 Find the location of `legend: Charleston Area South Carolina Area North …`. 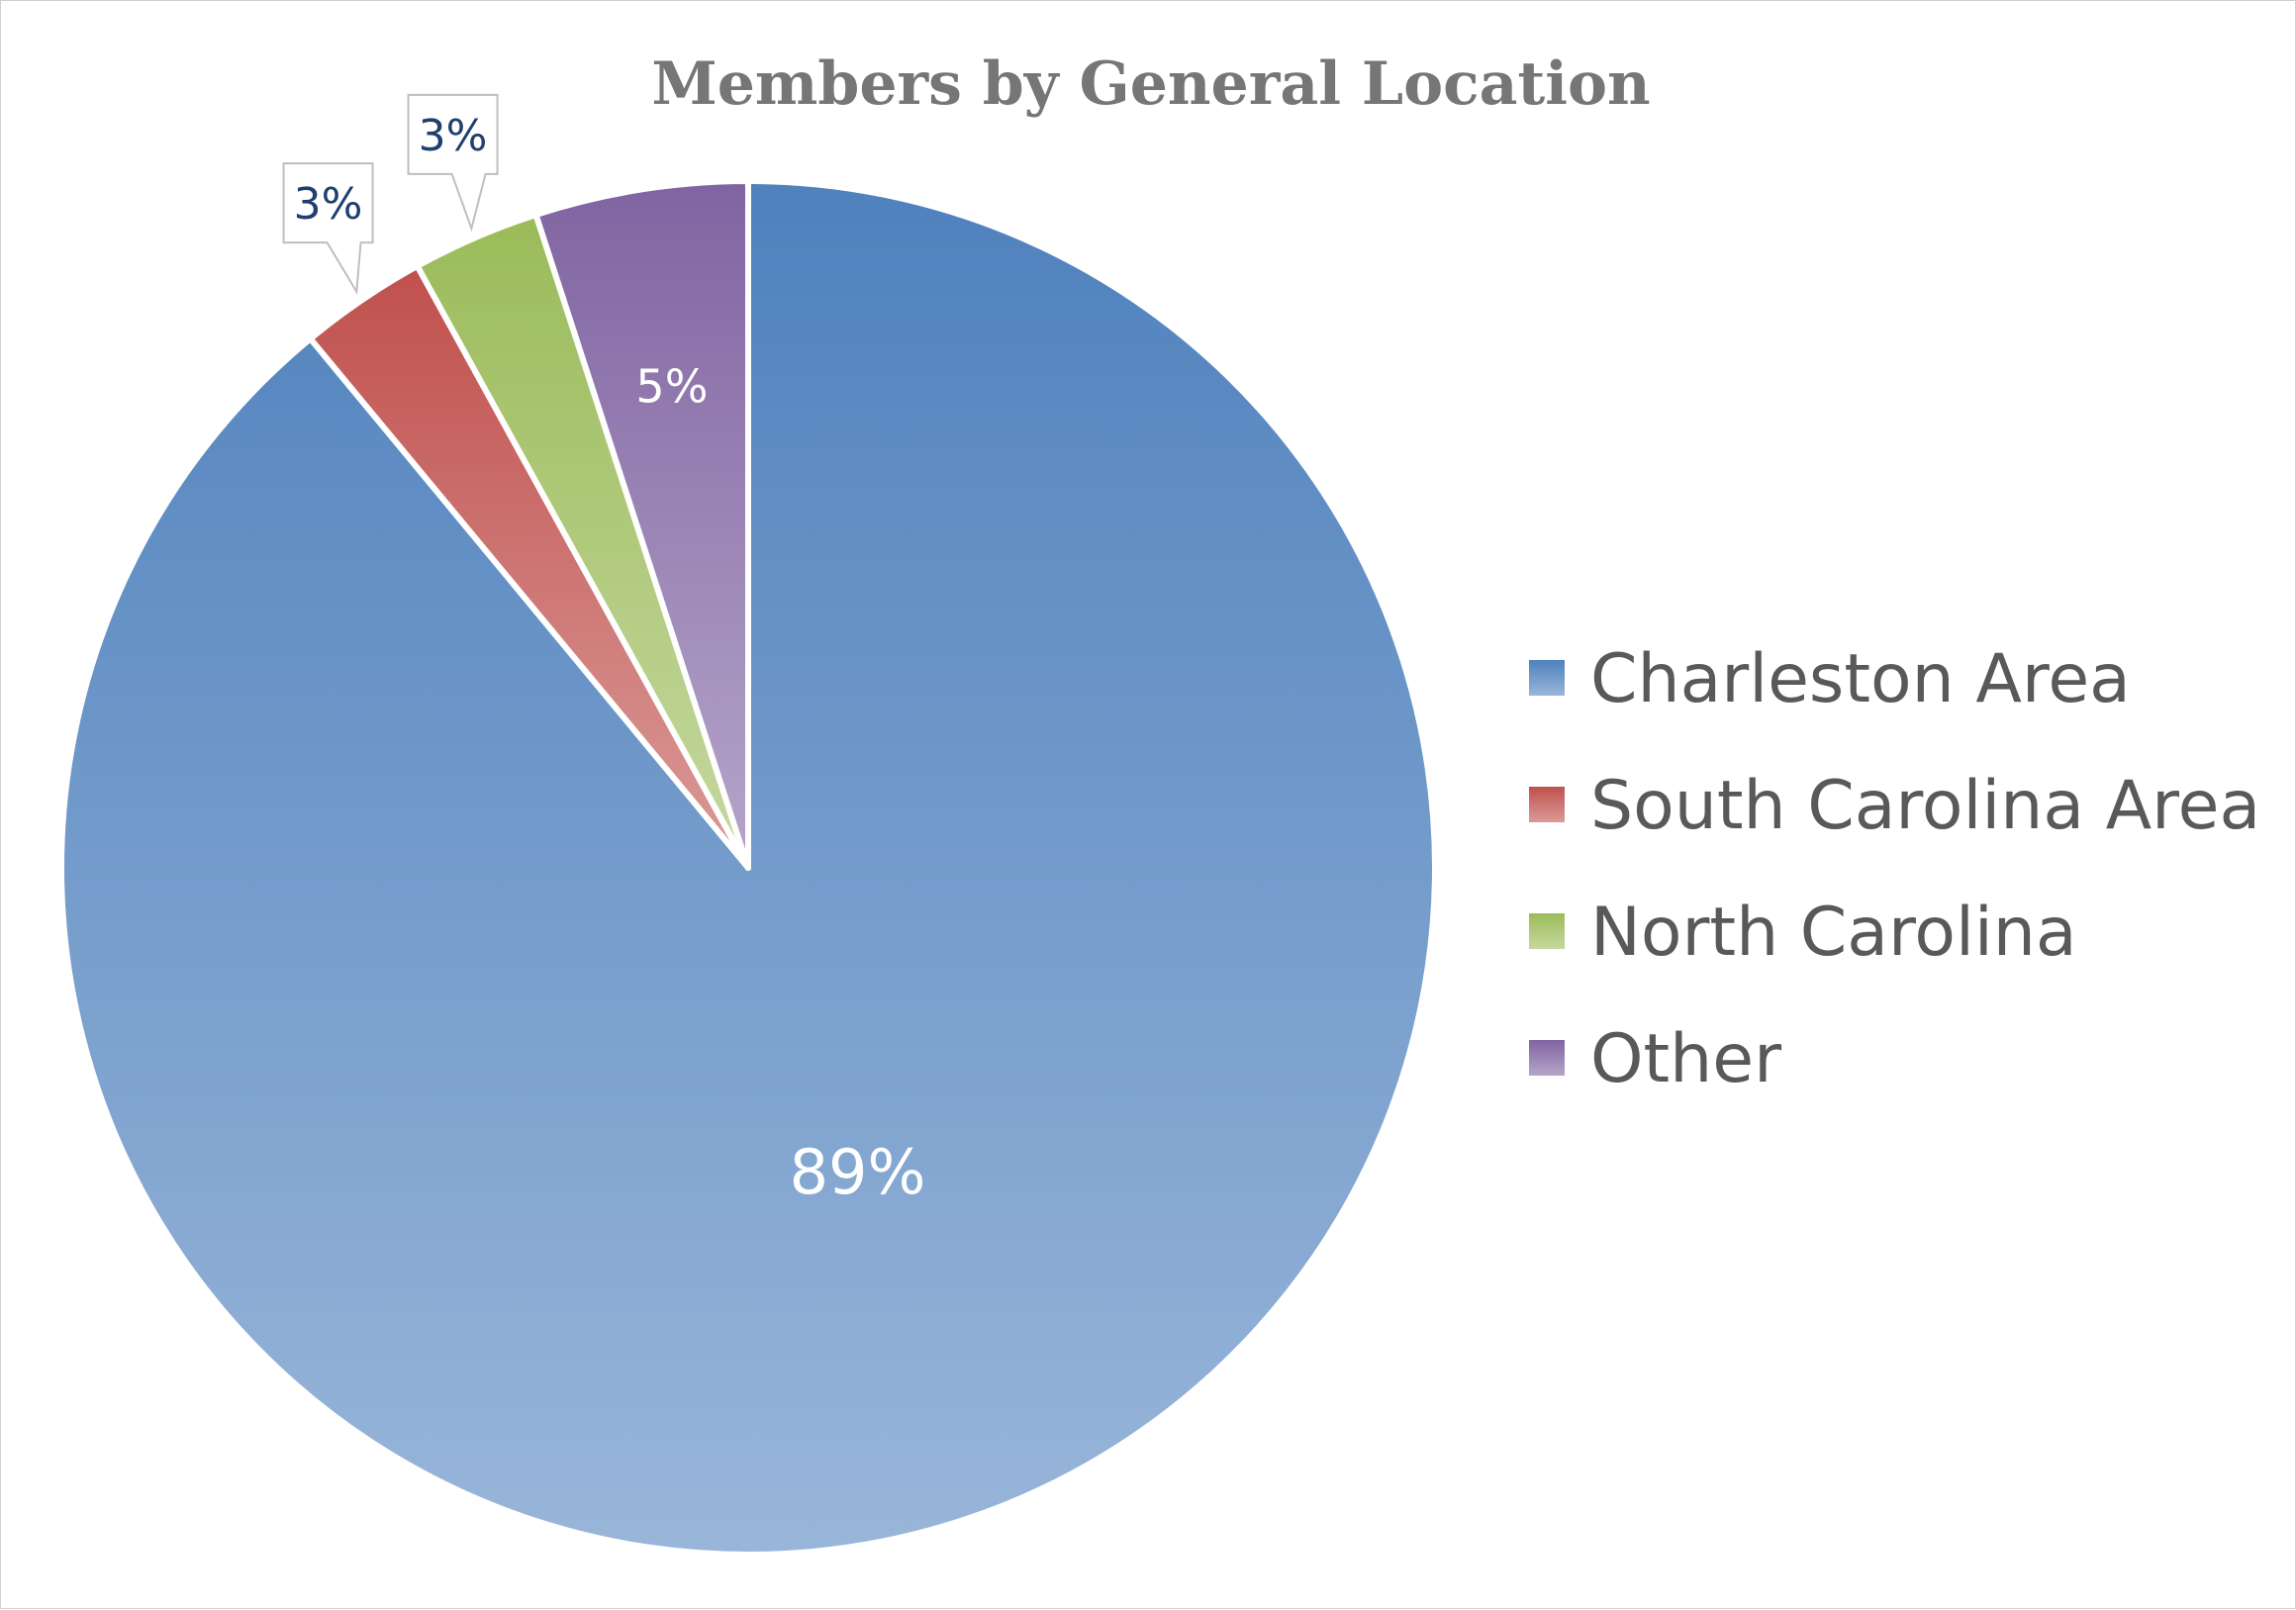

legend: Charleston Area South Carolina Area North … is located at coordinates (1894, 869).